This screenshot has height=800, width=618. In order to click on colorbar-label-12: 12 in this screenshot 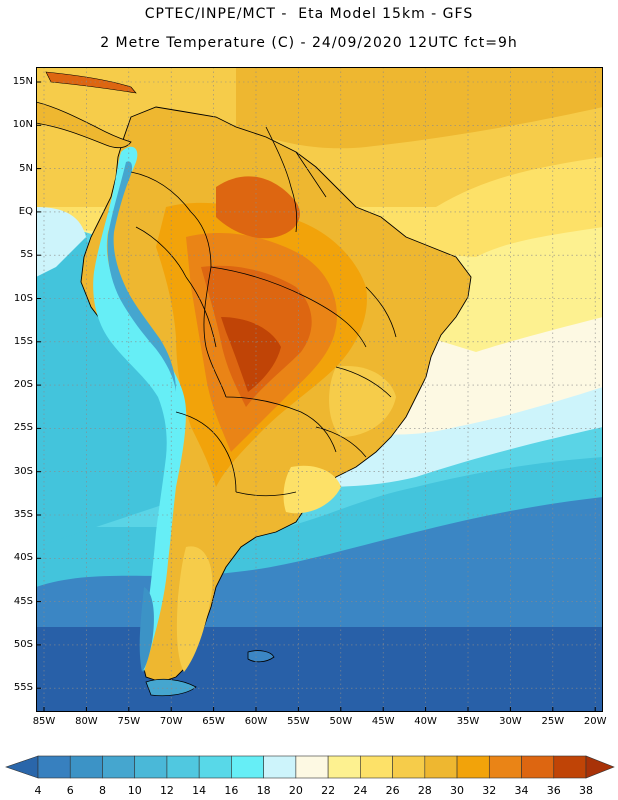, I will do `click(166, 790)`.